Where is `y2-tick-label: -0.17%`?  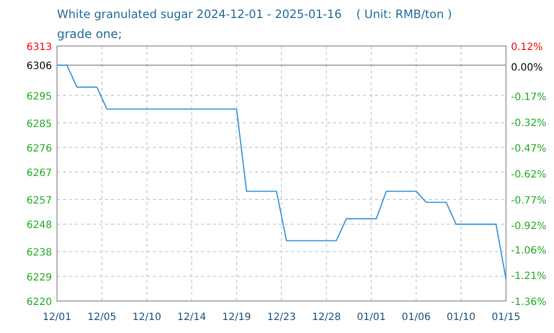 y2-tick-label: -0.17% is located at coordinates (528, 97).